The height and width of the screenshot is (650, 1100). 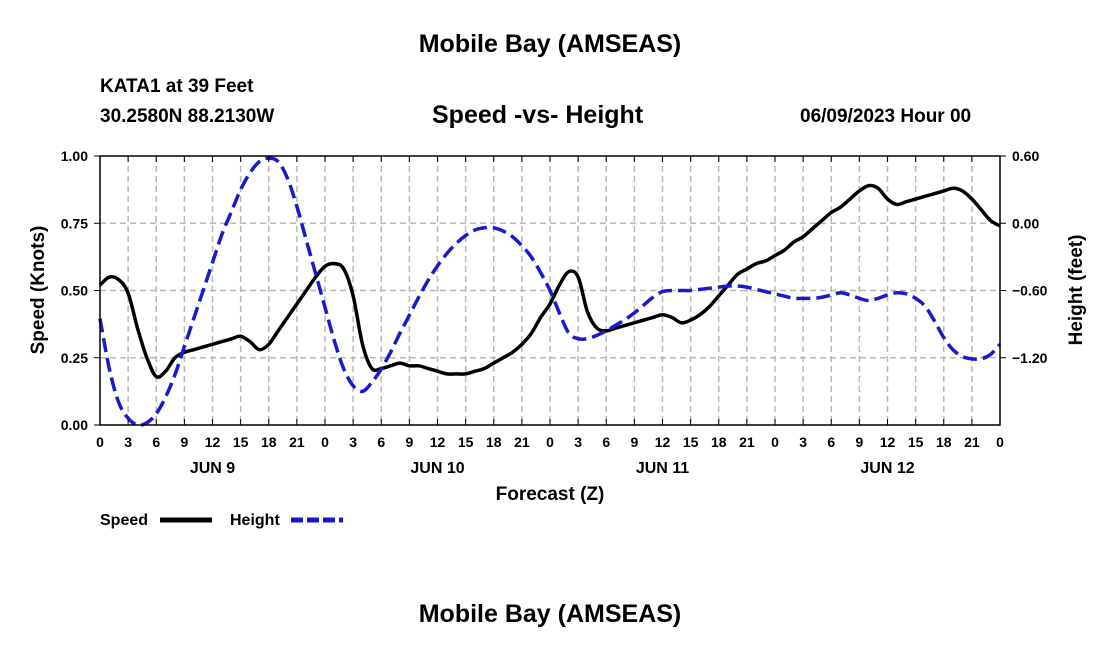 What do you see at coordinates (1025, 156) in the screenshot?
I see `y-right-tick-label: 0.60` at bounding box center [1025, 156].